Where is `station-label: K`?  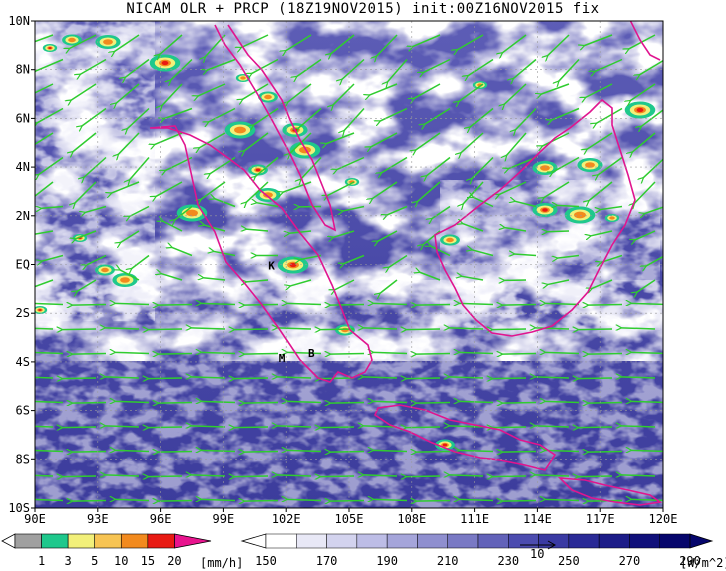 station-label: K is located at coordinates (271, 265).